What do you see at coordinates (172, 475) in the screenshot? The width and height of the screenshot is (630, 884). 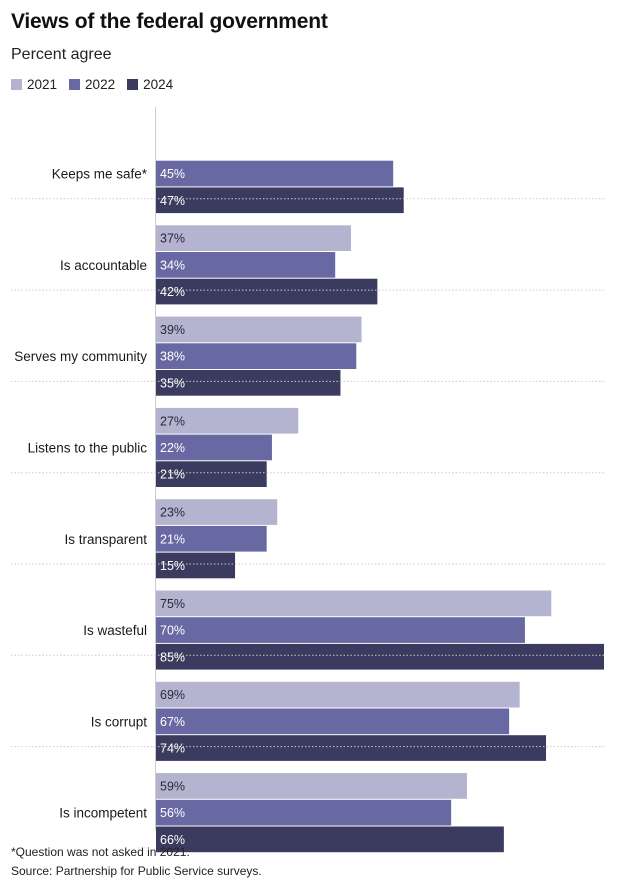 I see `value-label-listens-to-the-public-2024: 21%` at bounding box center [172, 475].